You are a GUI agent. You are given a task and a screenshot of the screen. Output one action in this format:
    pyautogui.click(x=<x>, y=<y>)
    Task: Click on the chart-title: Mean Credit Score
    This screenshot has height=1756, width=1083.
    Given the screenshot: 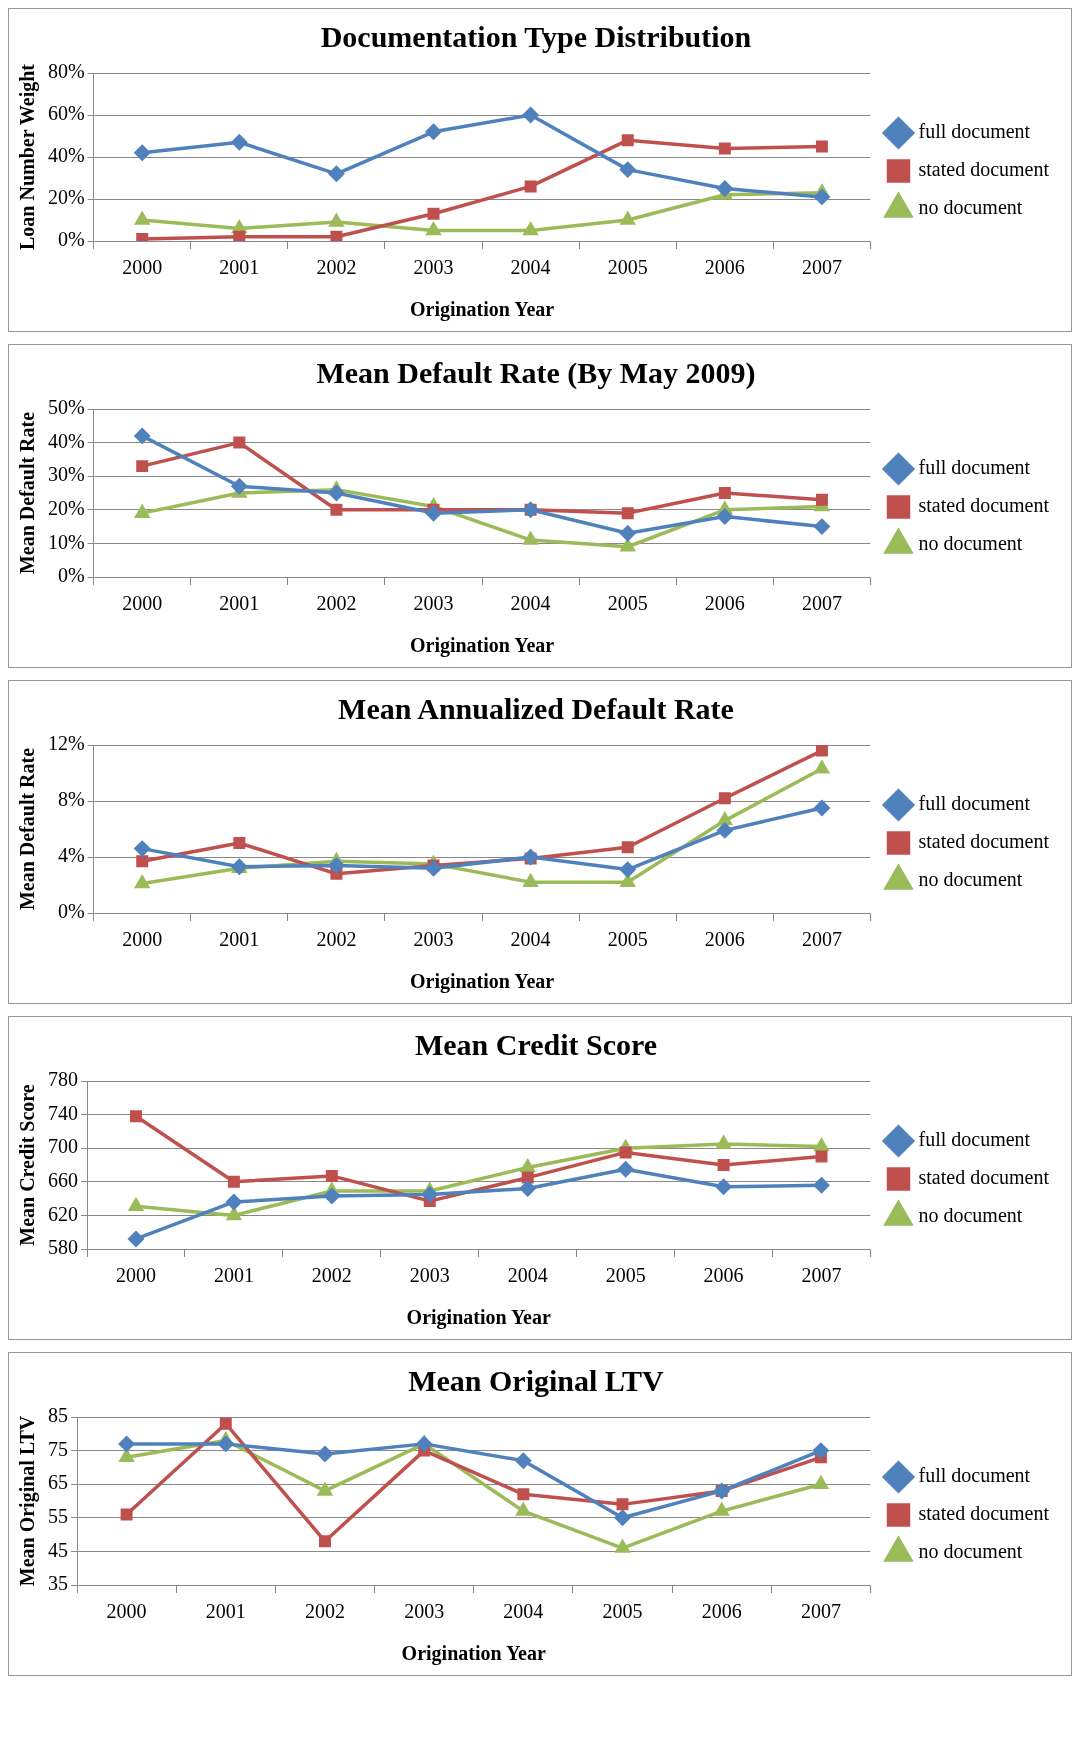 What is the action you would take?
    pyautogui.click(x=536, y=1044)
    